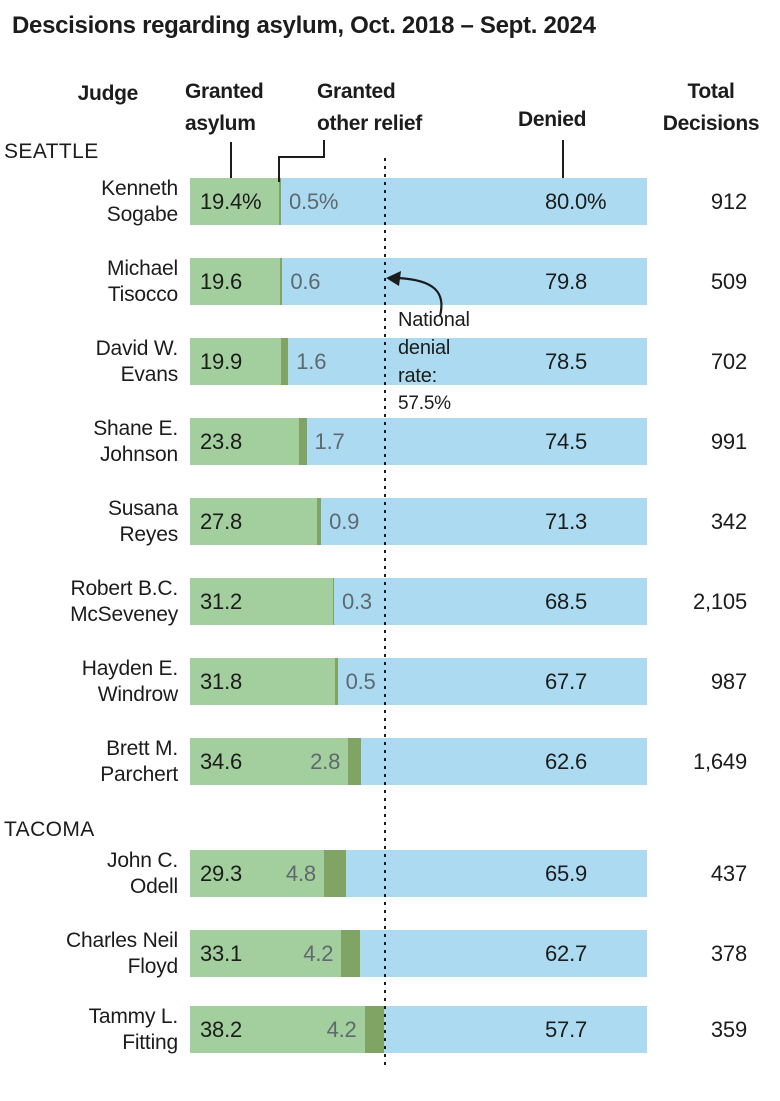  What do you see at coordinates (418, 761) in the screenshot?
I see `decision-bar: 34.6 2.8 62.6` at bounding box center [418, 761].